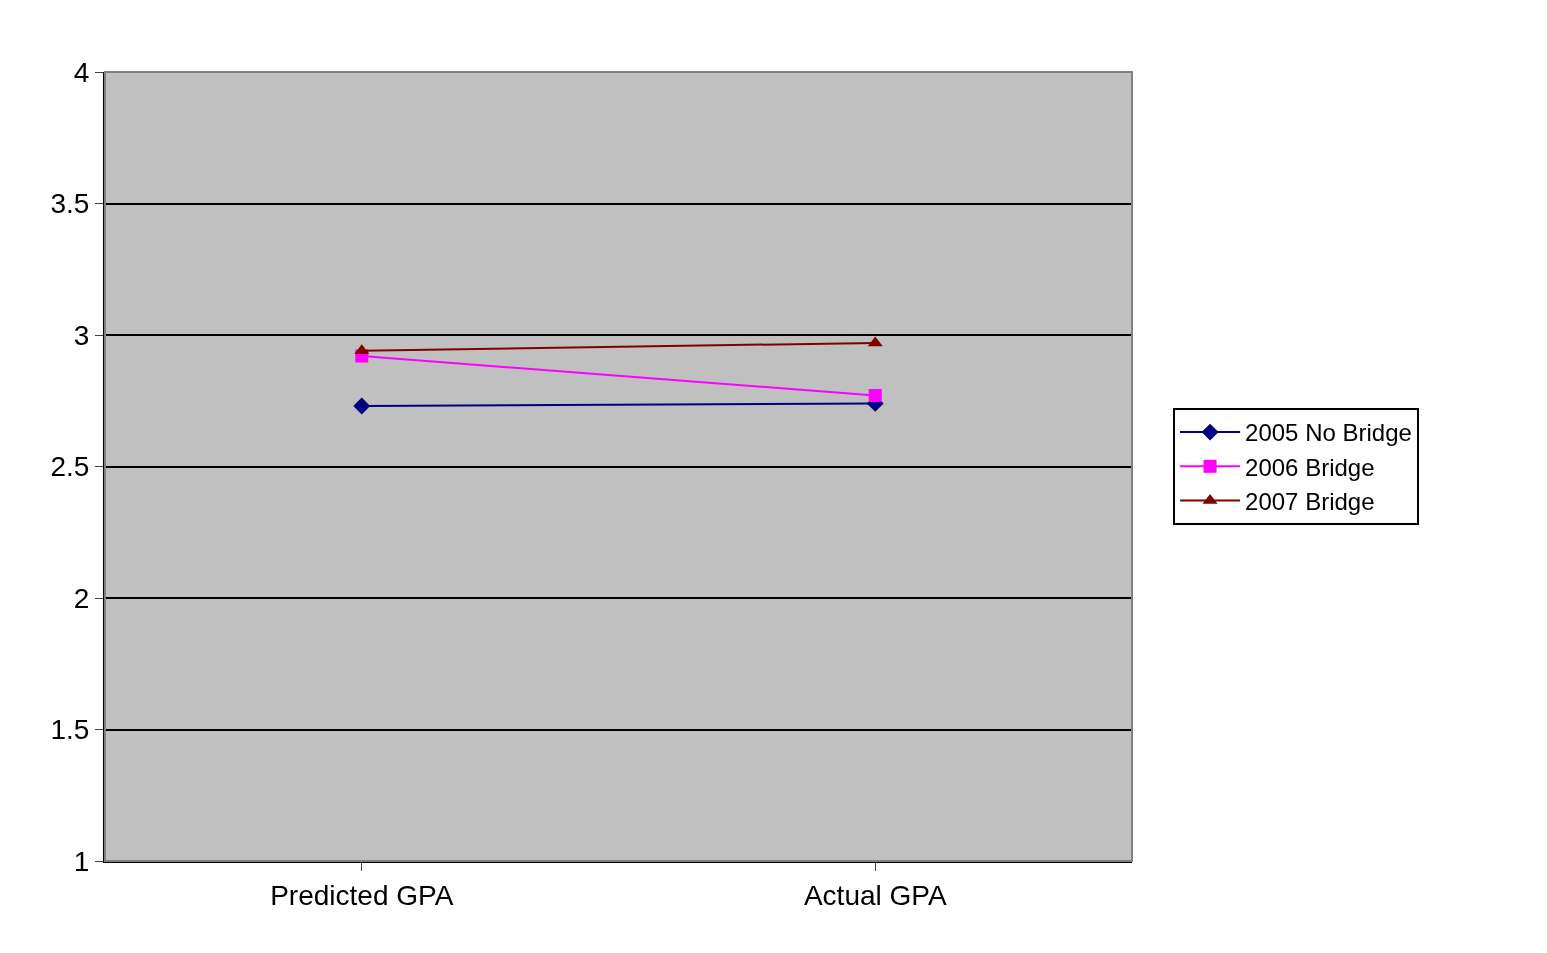  I want to click on y-tick-label: 3.5, so click(70, 204).